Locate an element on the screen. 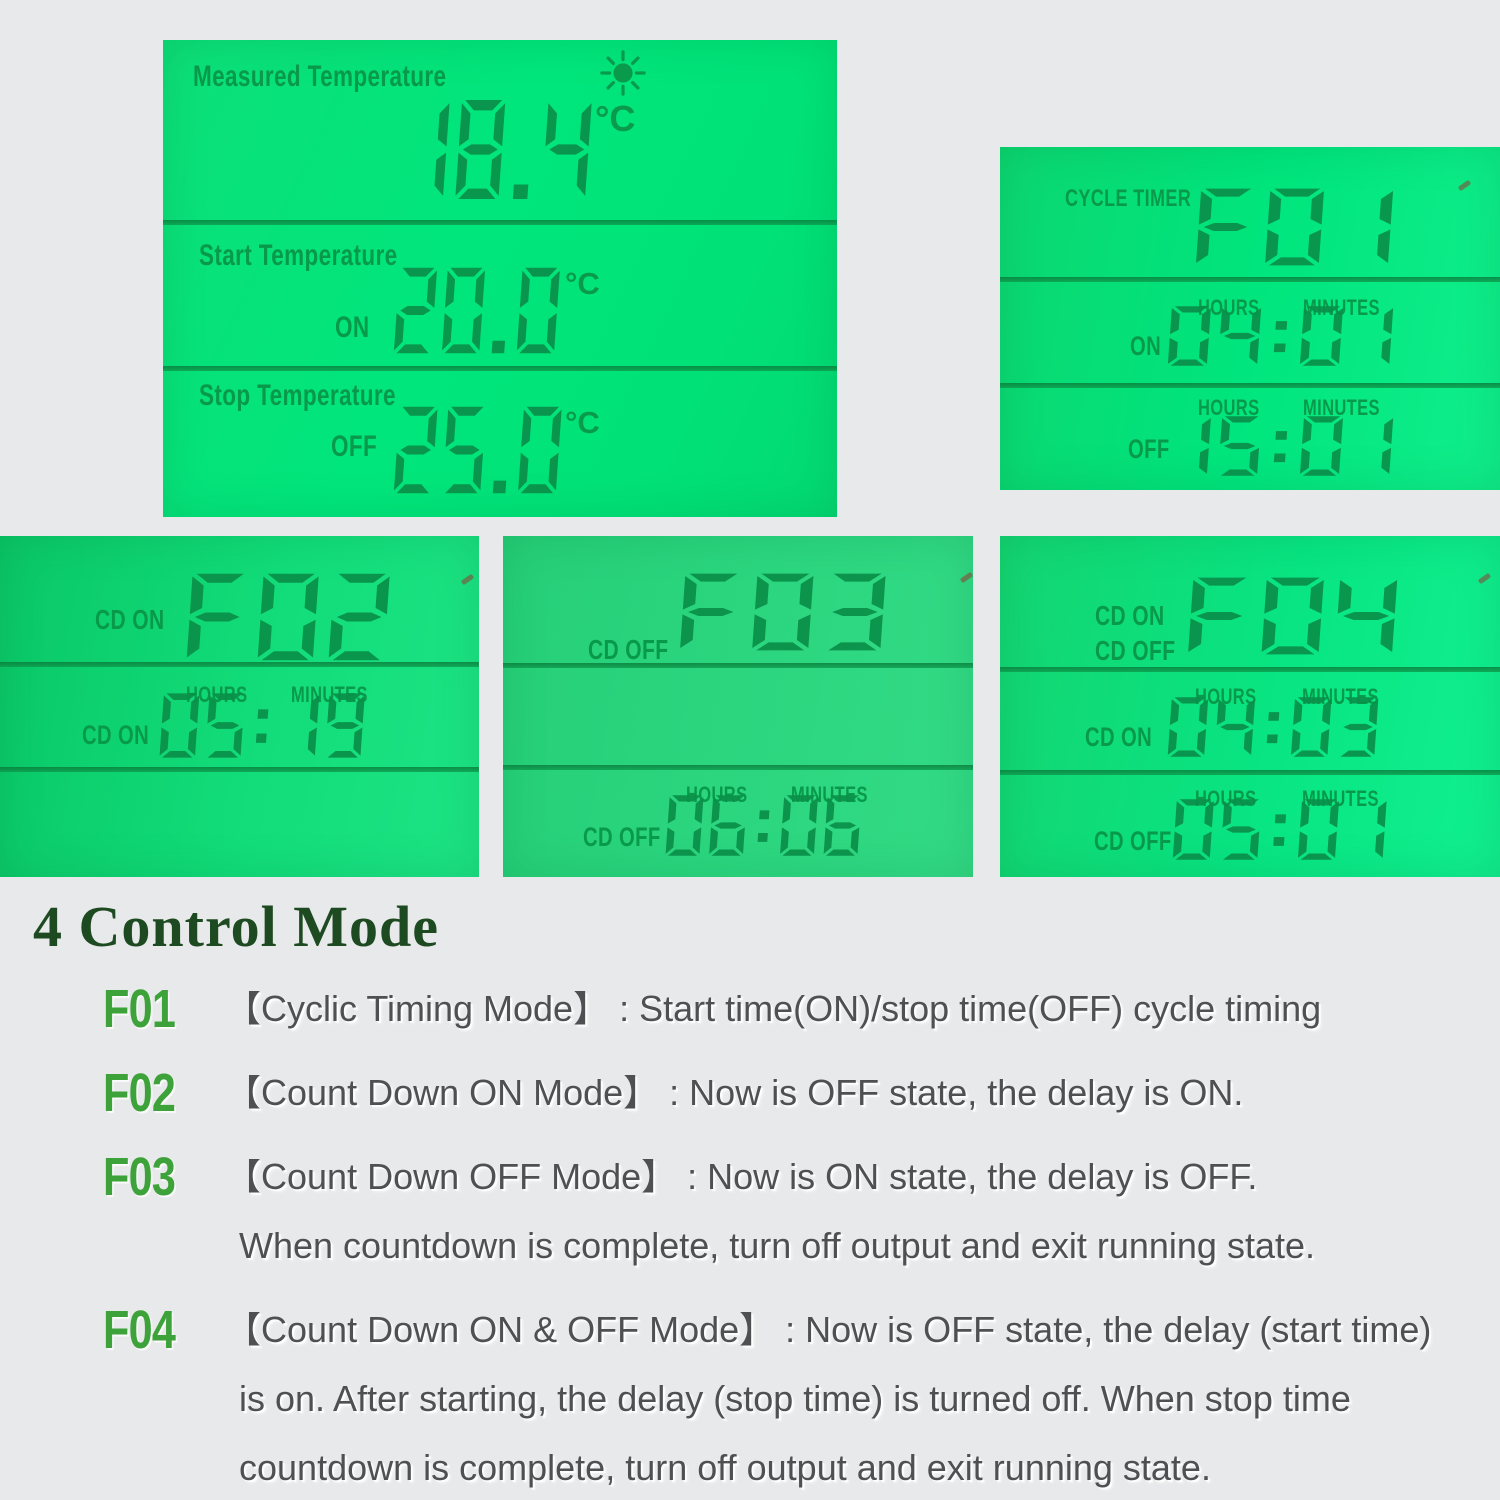  off-state-label: OFF is located at coordinates (1149, 449).